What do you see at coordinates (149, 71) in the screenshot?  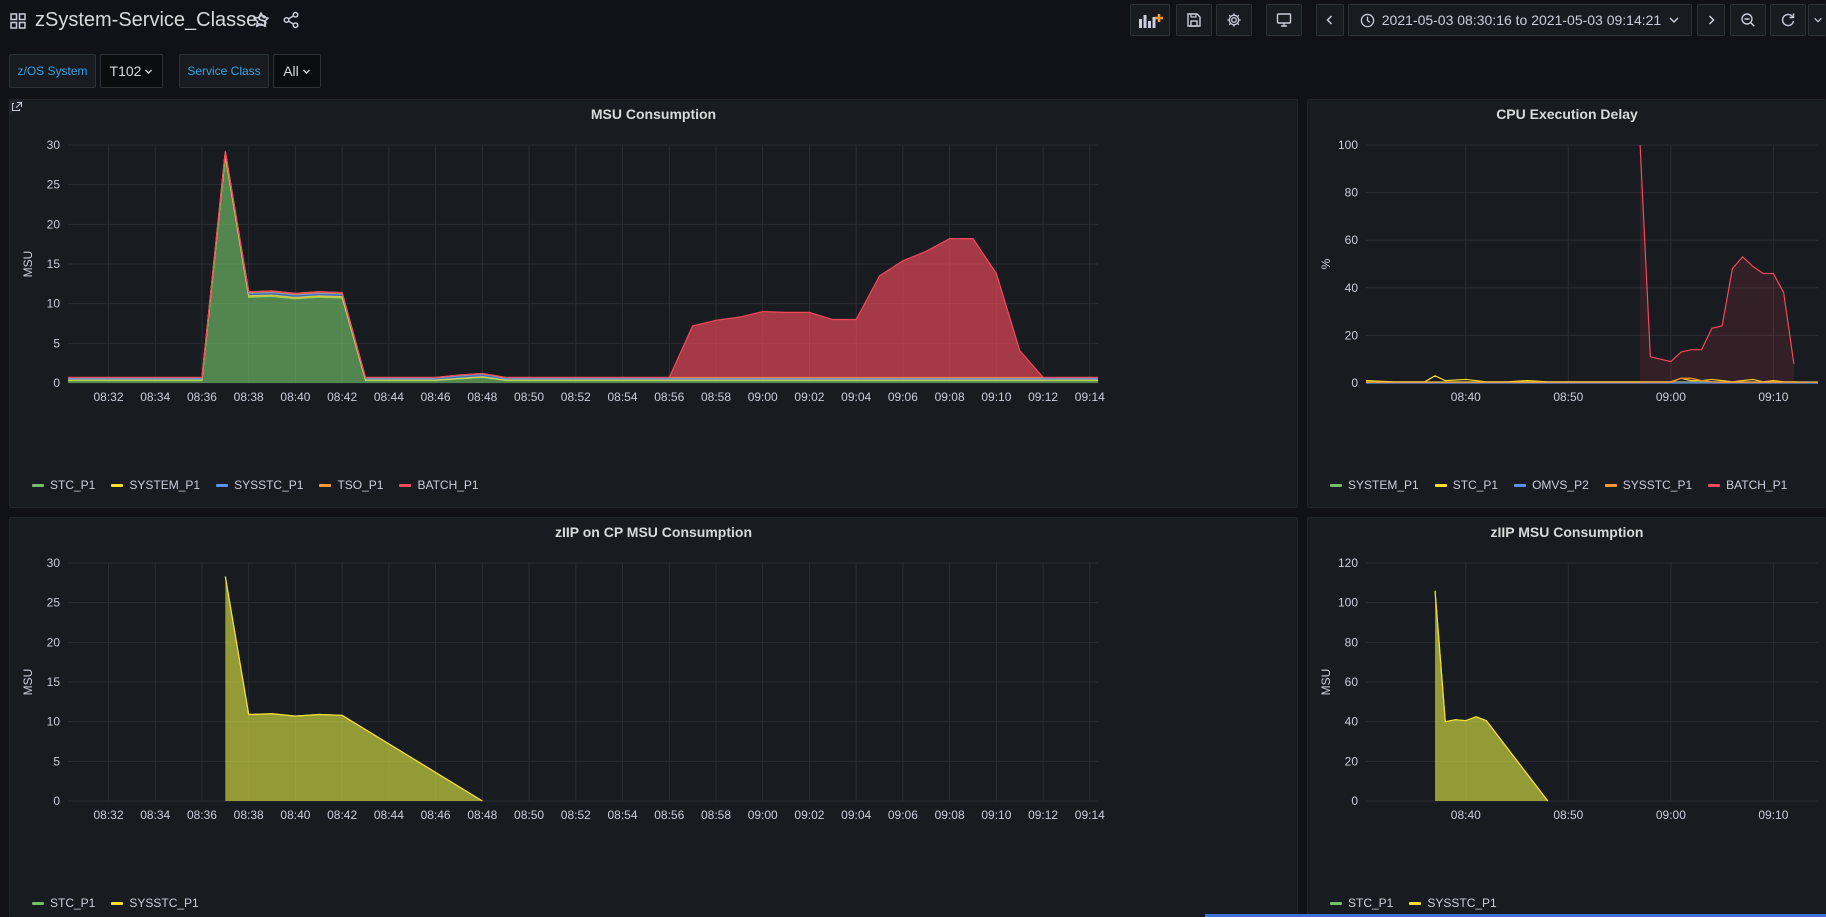 I see `chevron-down-icon` at bounding box center [149, 71].